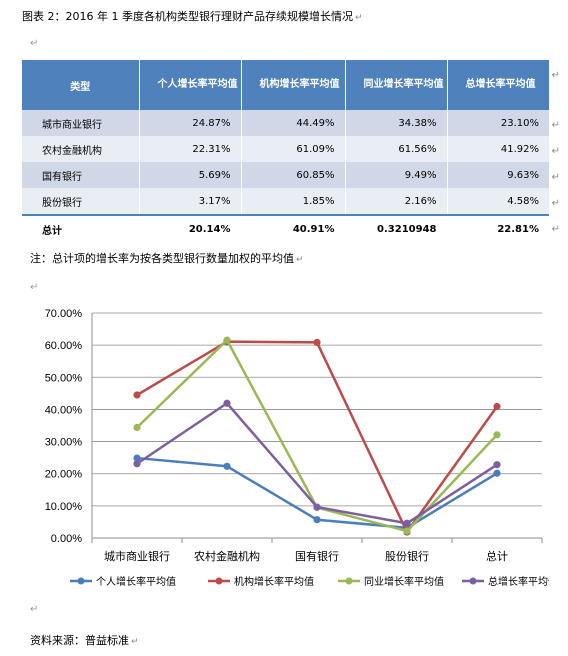 The height and width of the screenshot is (656, 568). What do you see at coordinates (64, 378) in the screenshot?
I see `y-tick-label: 50.00%` at bounding box center [64, 378].